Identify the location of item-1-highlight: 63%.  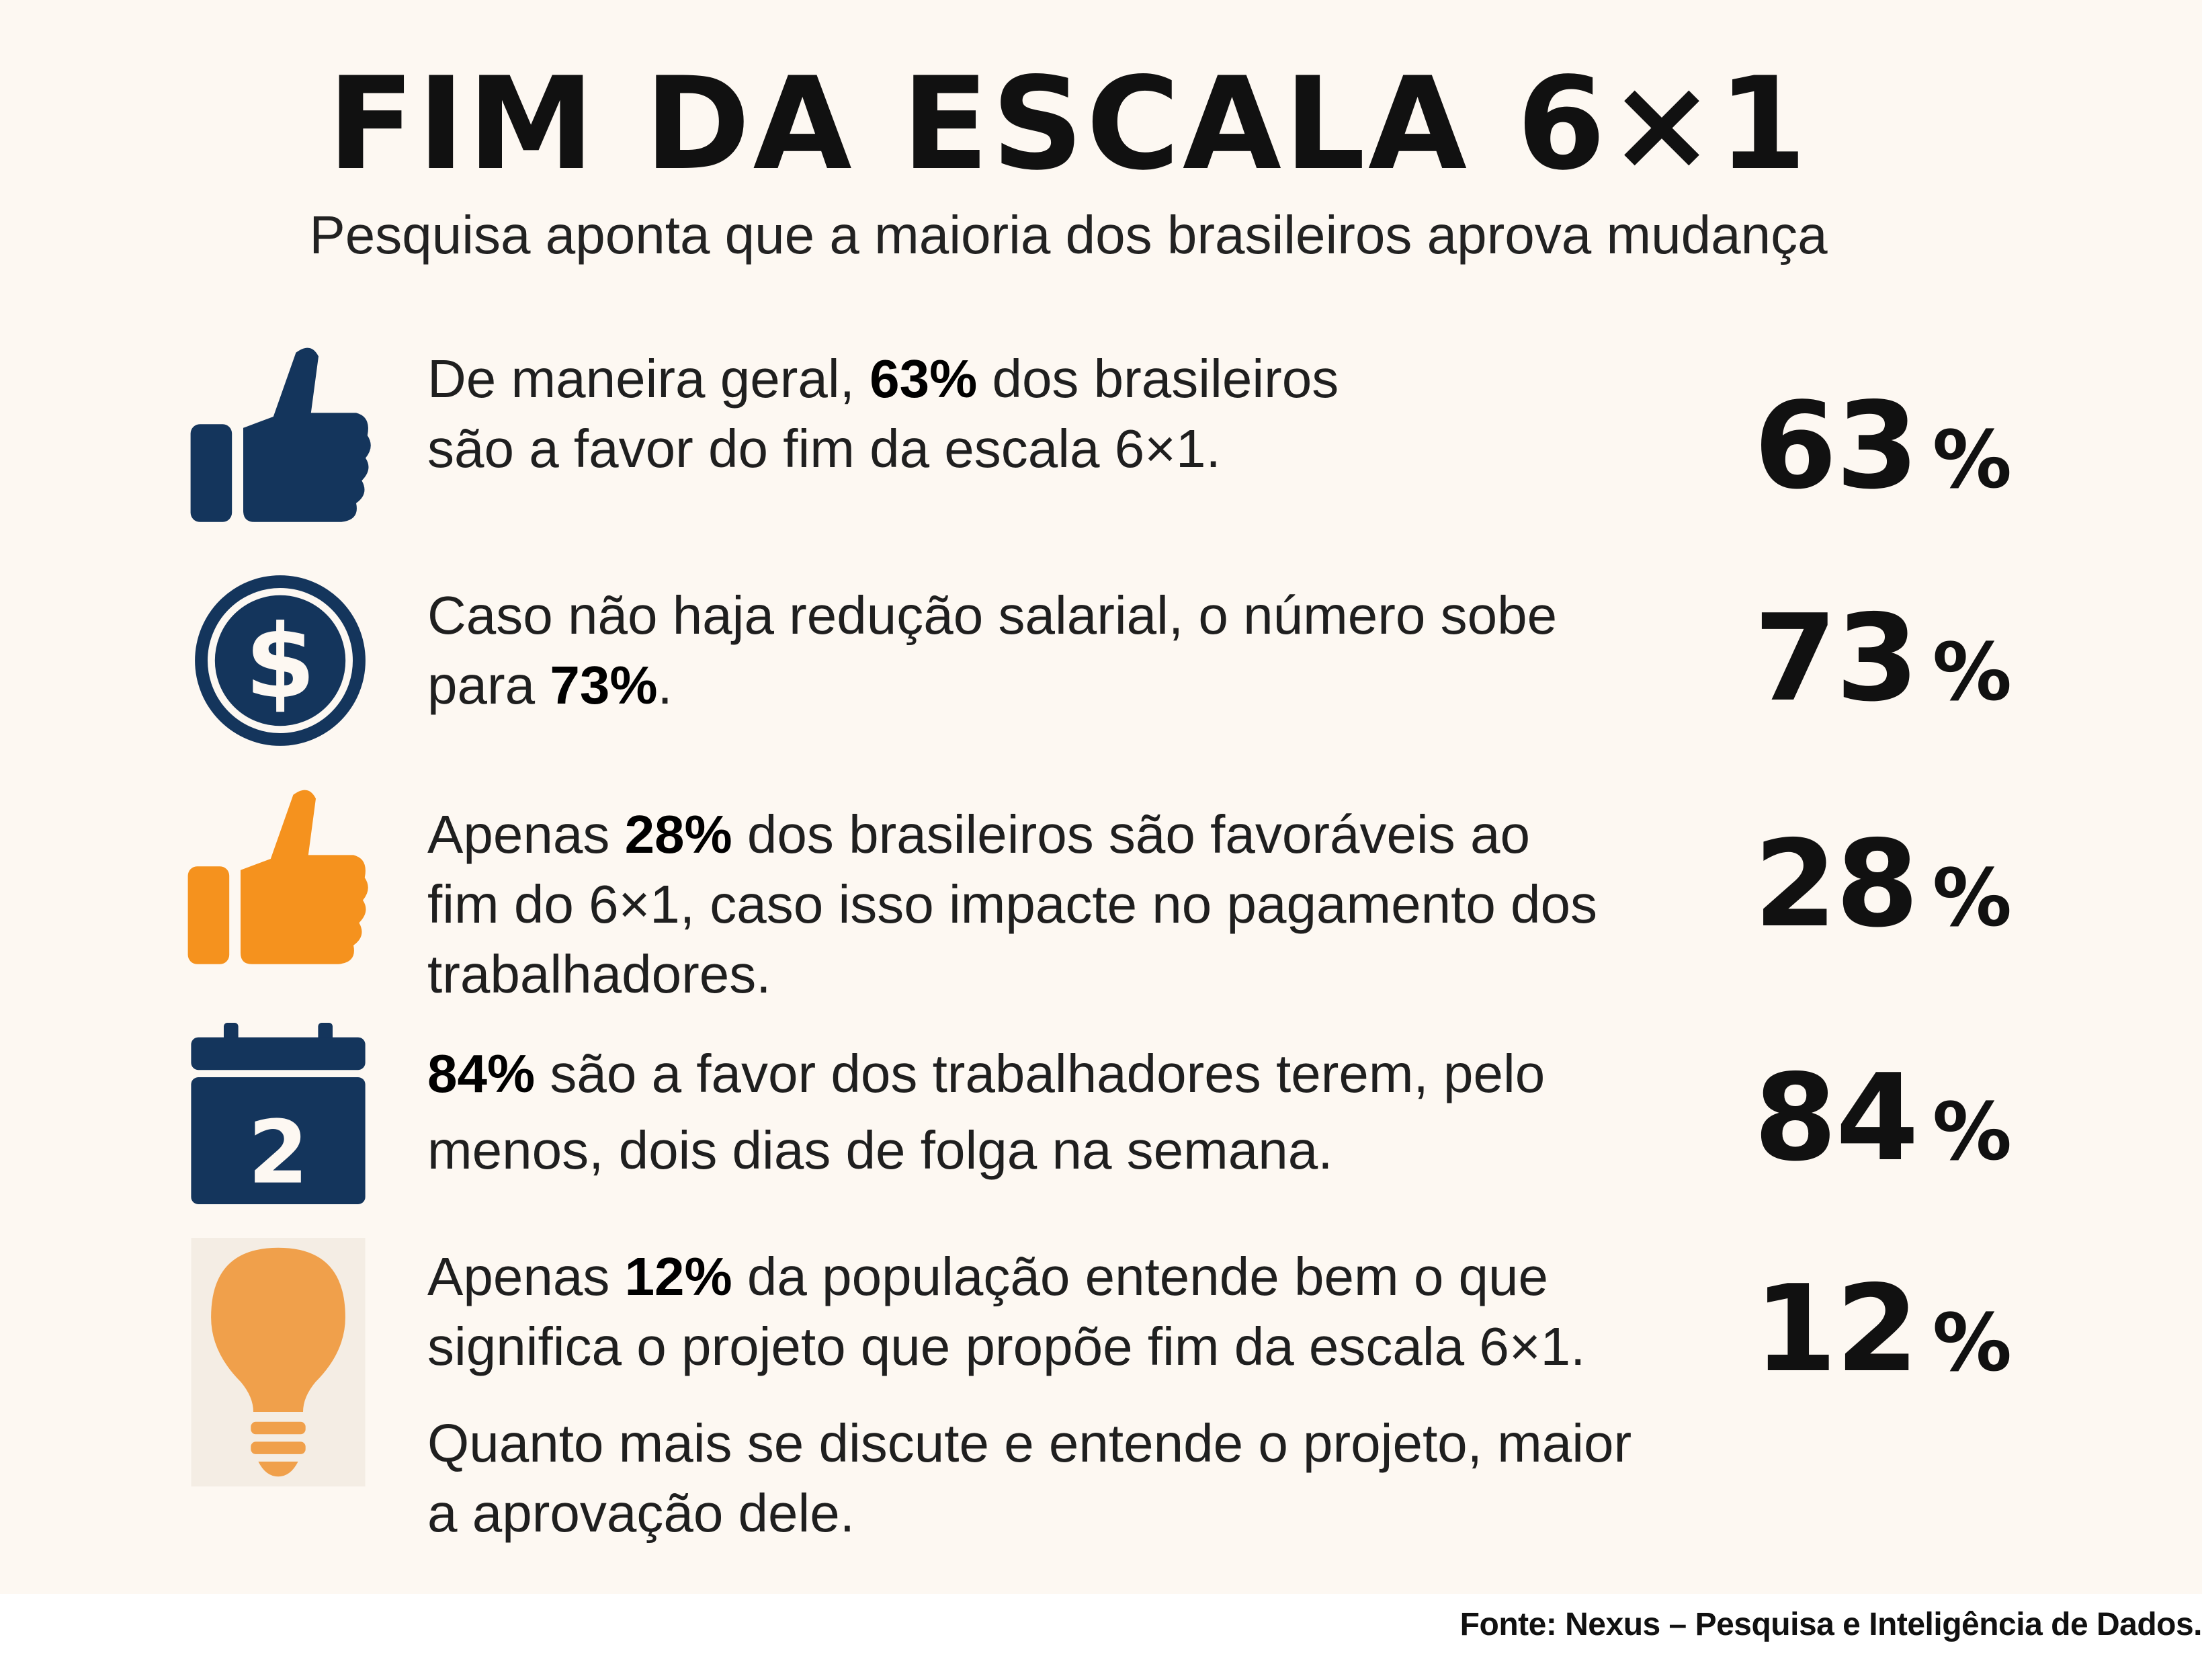
(924, 379).